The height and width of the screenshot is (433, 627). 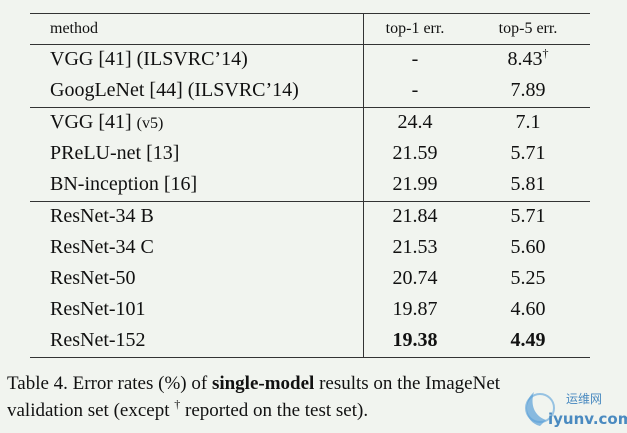 I want to click on method-text: VGG [41], so click(x=91, y=122).